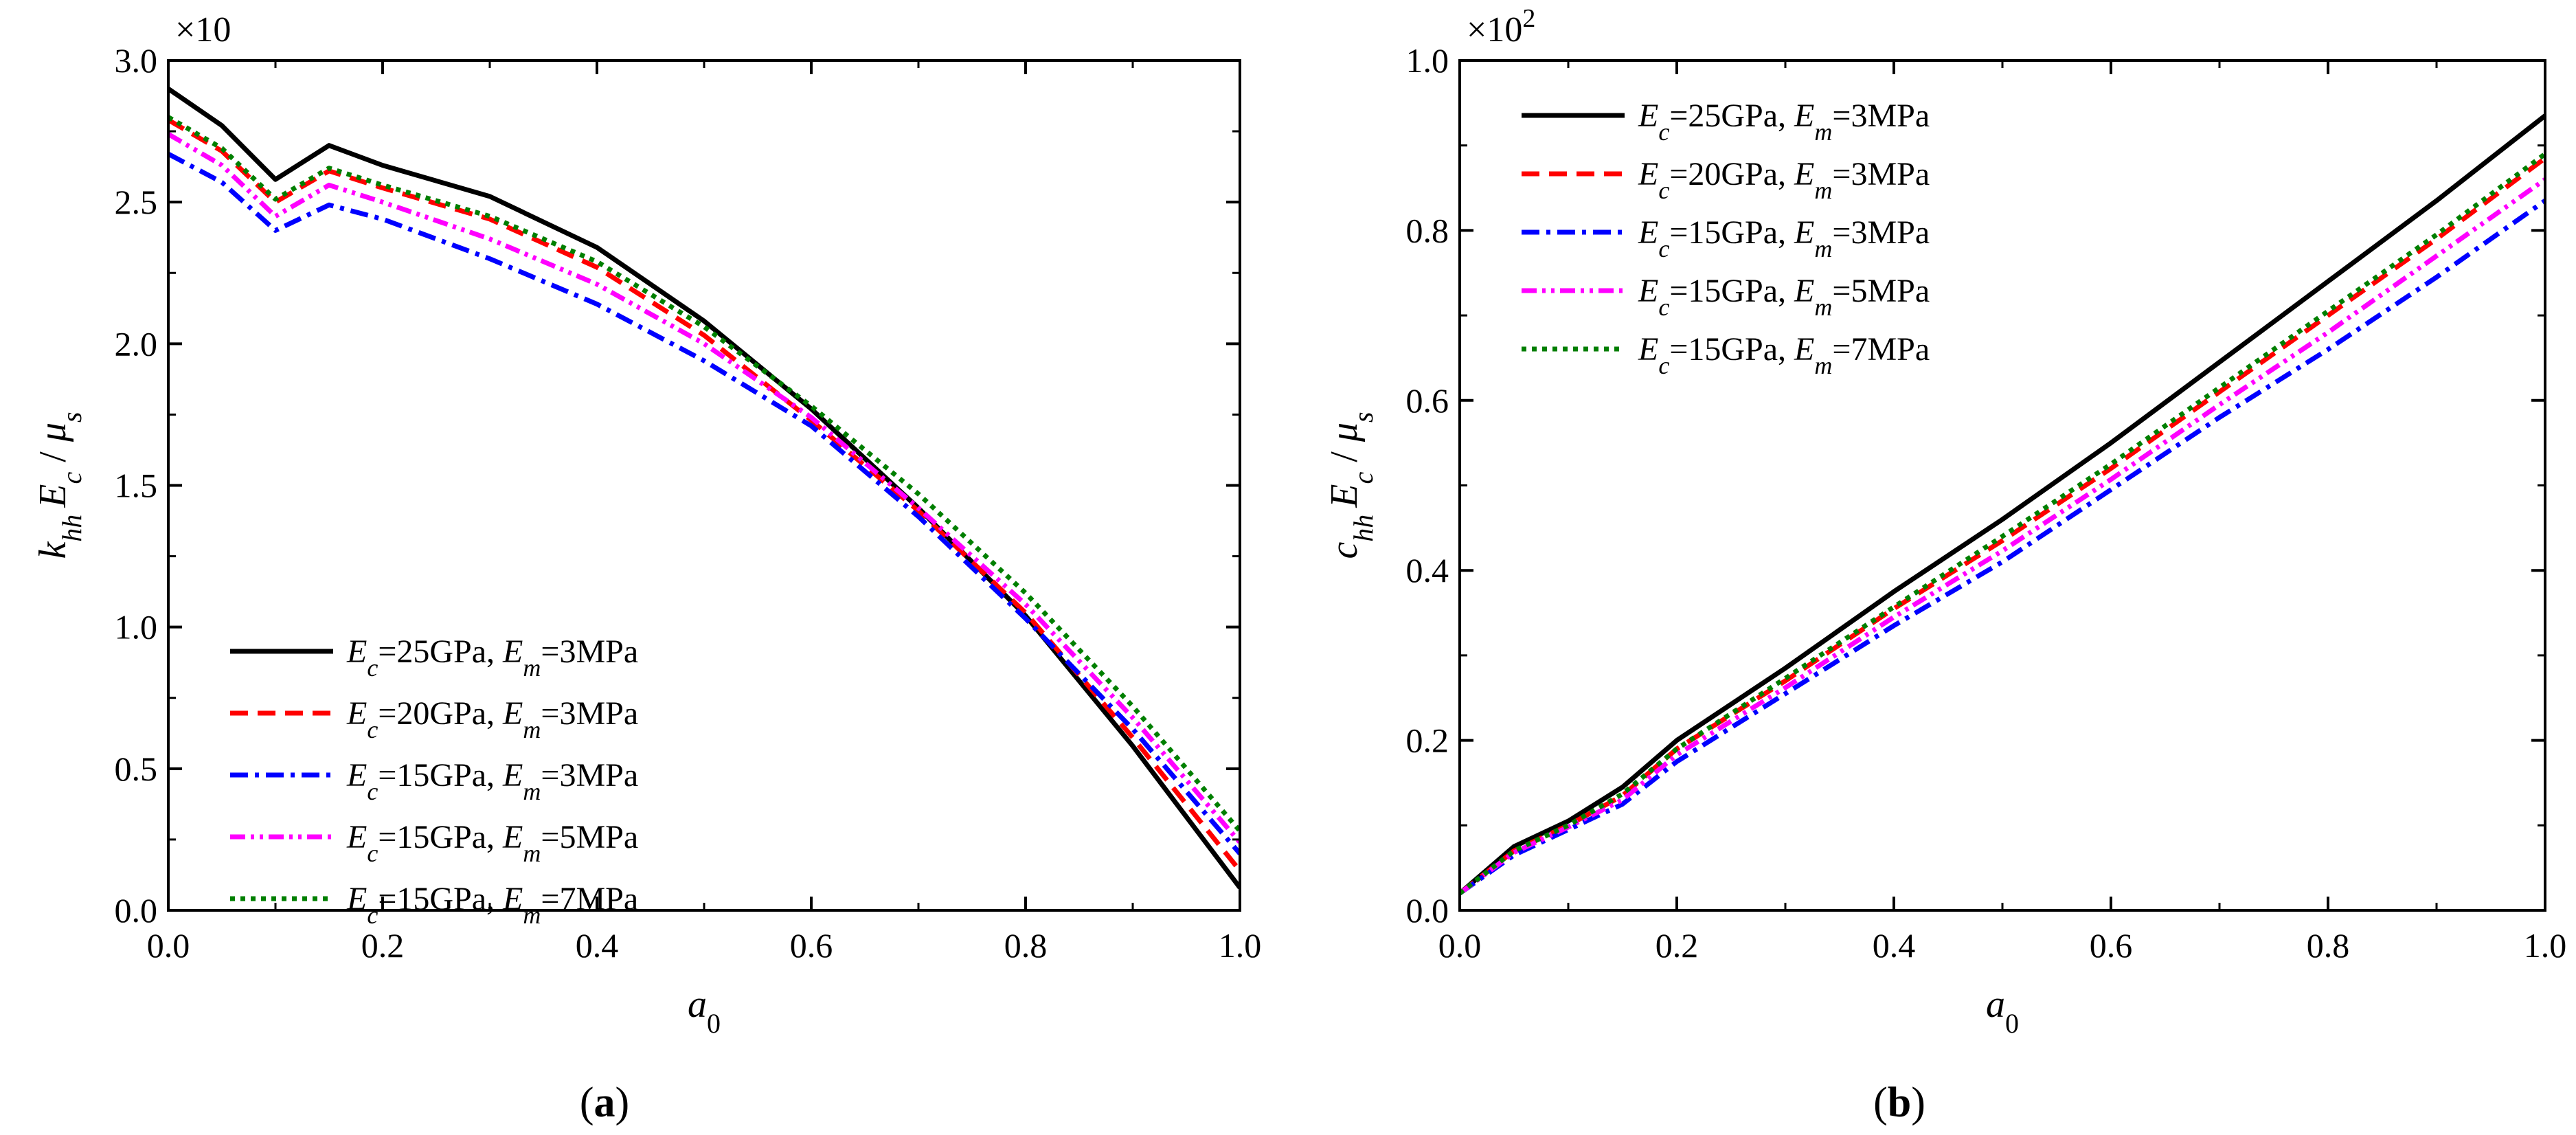 Image resolution: width=2576 pixels, height=1135 pixels. I want to click on y-label-c: μ, so click(53, 432).